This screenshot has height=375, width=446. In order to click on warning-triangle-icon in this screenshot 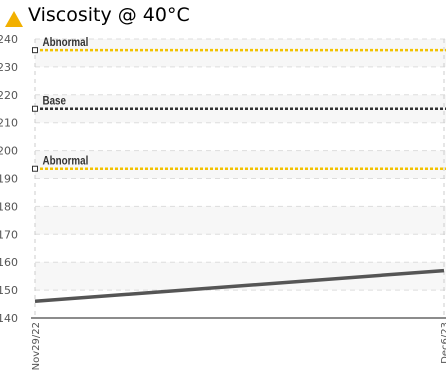, I will do `click(14, 19)`.